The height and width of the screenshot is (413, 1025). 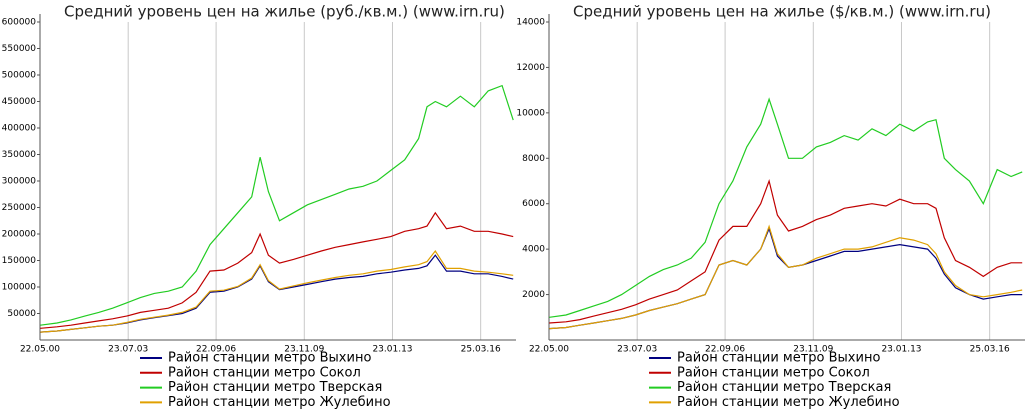 I want to click on y-tick-label: 6000, so click(x=533, y=204).